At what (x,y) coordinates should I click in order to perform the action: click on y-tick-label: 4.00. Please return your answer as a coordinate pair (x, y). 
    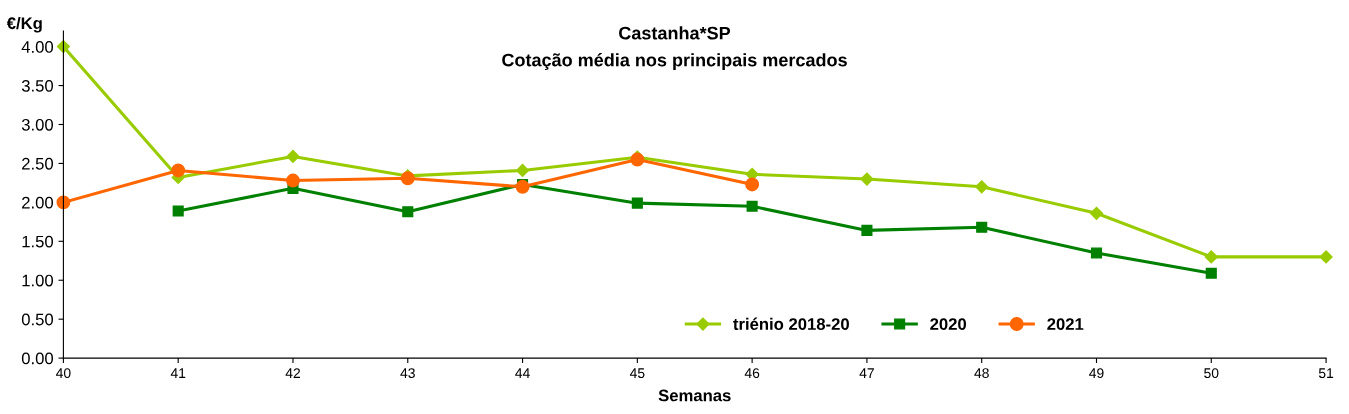
    Looking at the image, I should click on (37, 47).